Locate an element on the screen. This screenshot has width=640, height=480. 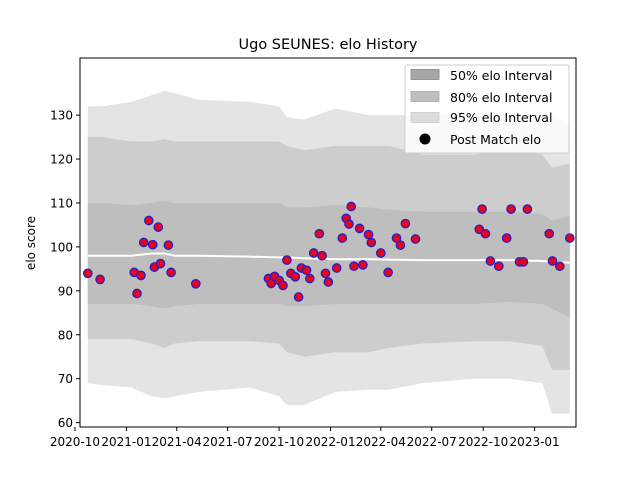
y-tick-label: 60 is located at coordinates (65, 423).